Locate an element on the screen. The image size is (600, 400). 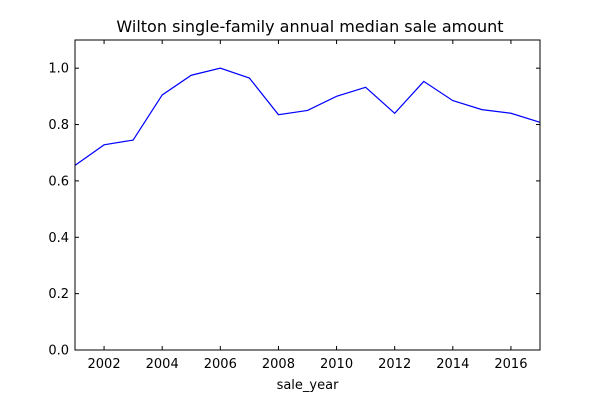
y-tick-label: 0.0 is located at coordinates (58, 351).